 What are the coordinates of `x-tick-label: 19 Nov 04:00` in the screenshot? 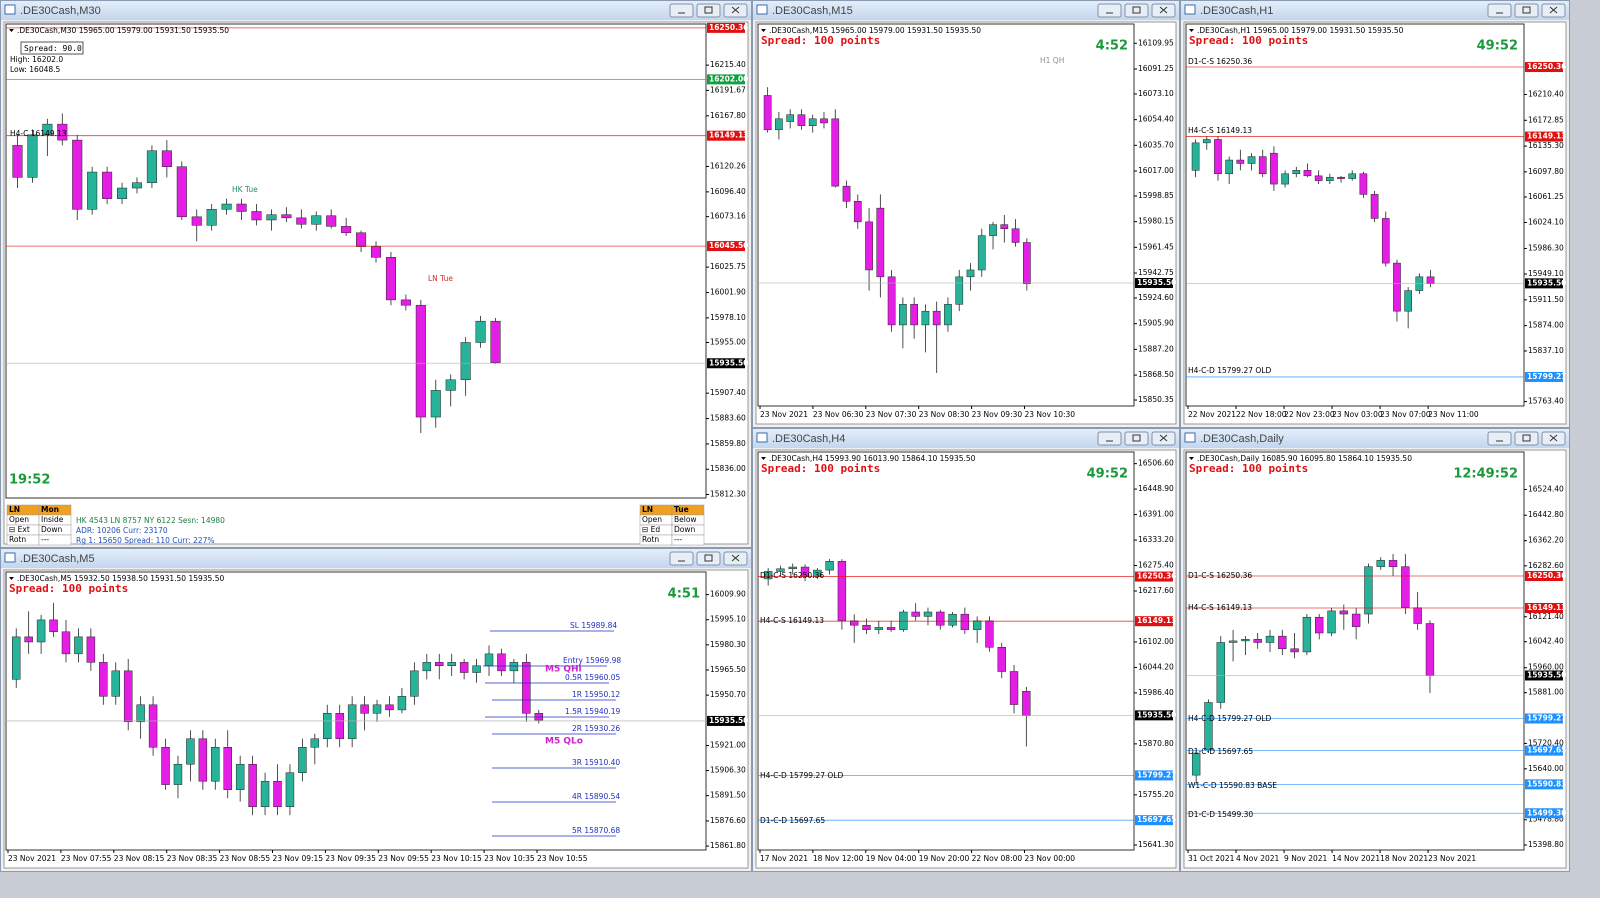 It's located at (891, 858).